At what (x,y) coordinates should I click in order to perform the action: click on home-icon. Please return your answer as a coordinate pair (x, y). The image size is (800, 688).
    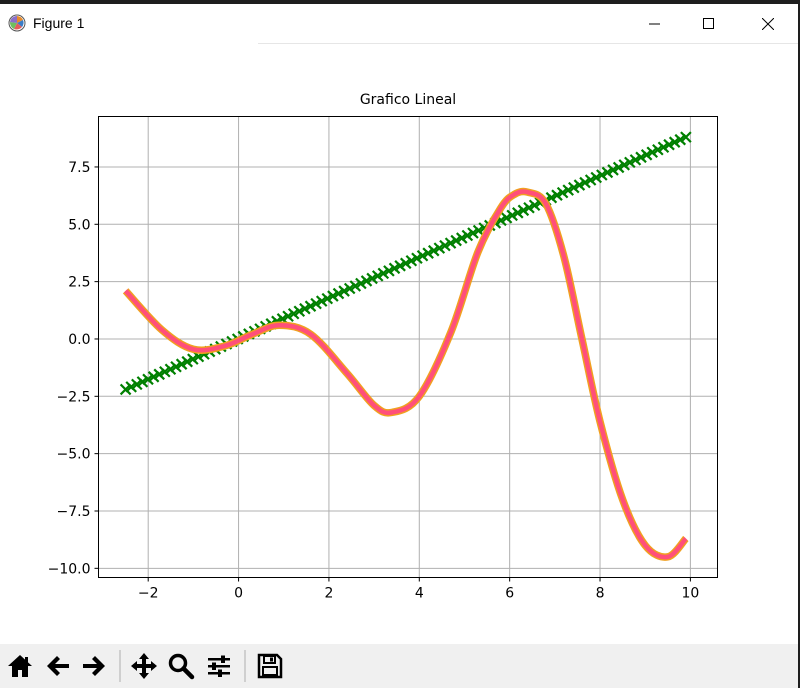
    Looking at the image, I should click on (20, 666).